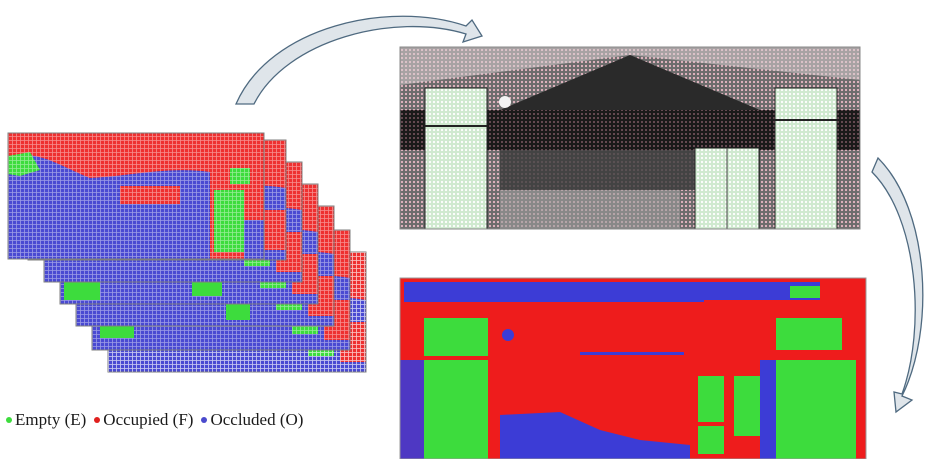 The height and width of the screenshot is (459, 926). Describe the element at coordinates (51, 419) in the screenshot. I see `legend-label-empty: Empty (E)` at that location.